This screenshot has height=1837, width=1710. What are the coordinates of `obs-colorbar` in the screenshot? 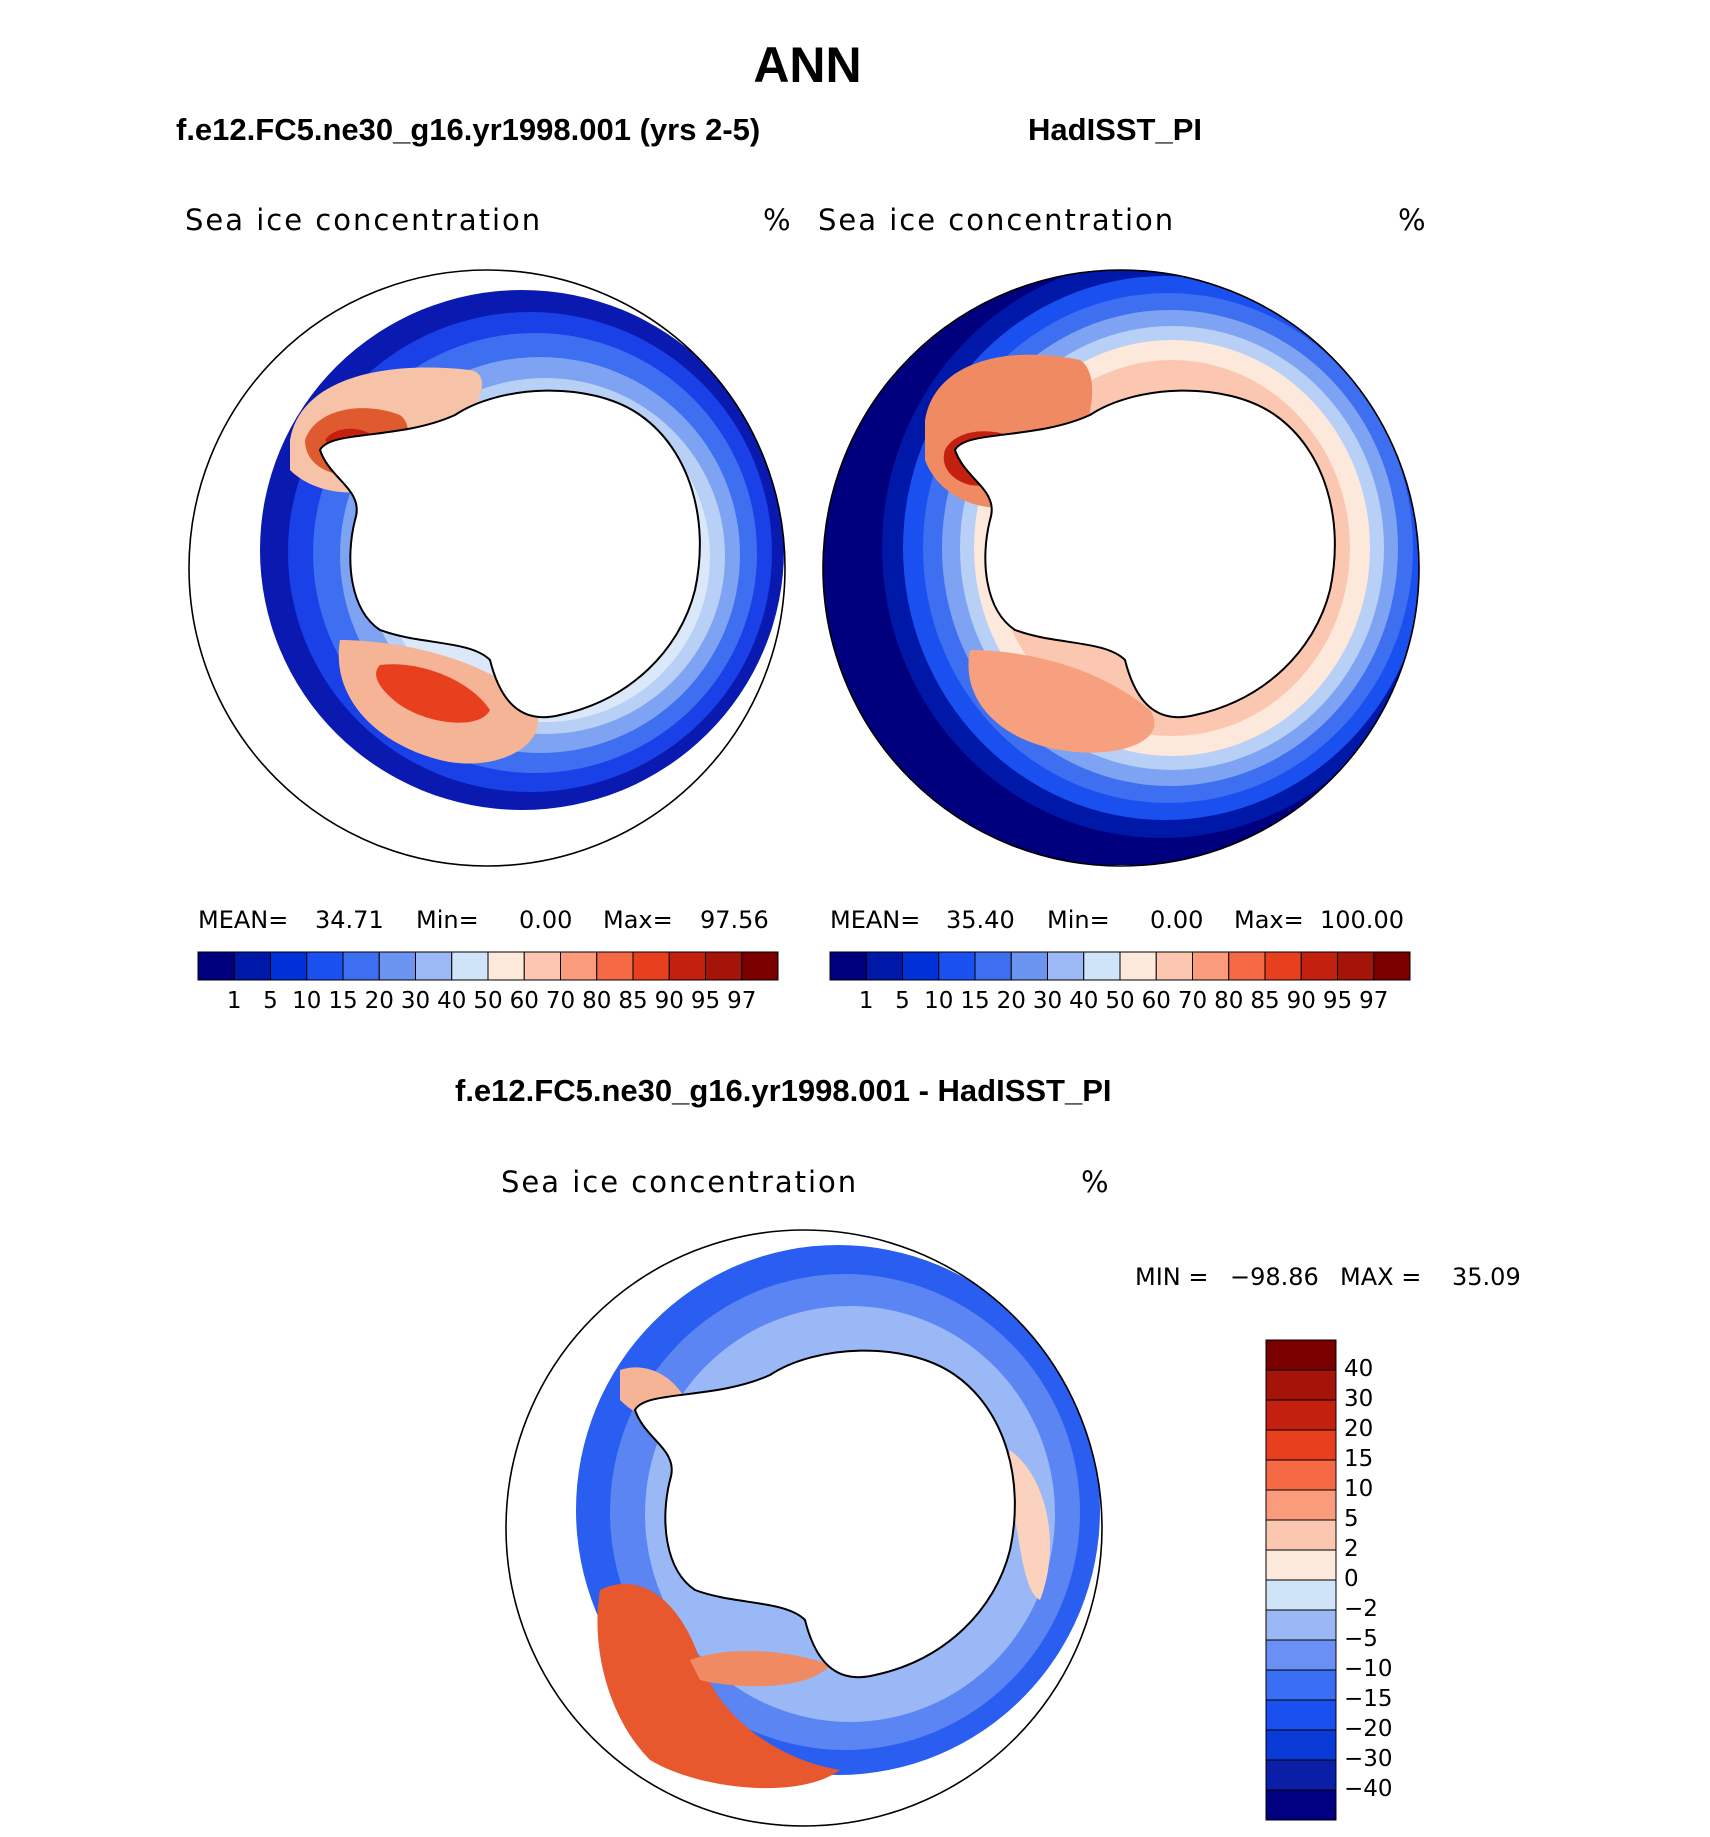 It's located at (1120, 966).